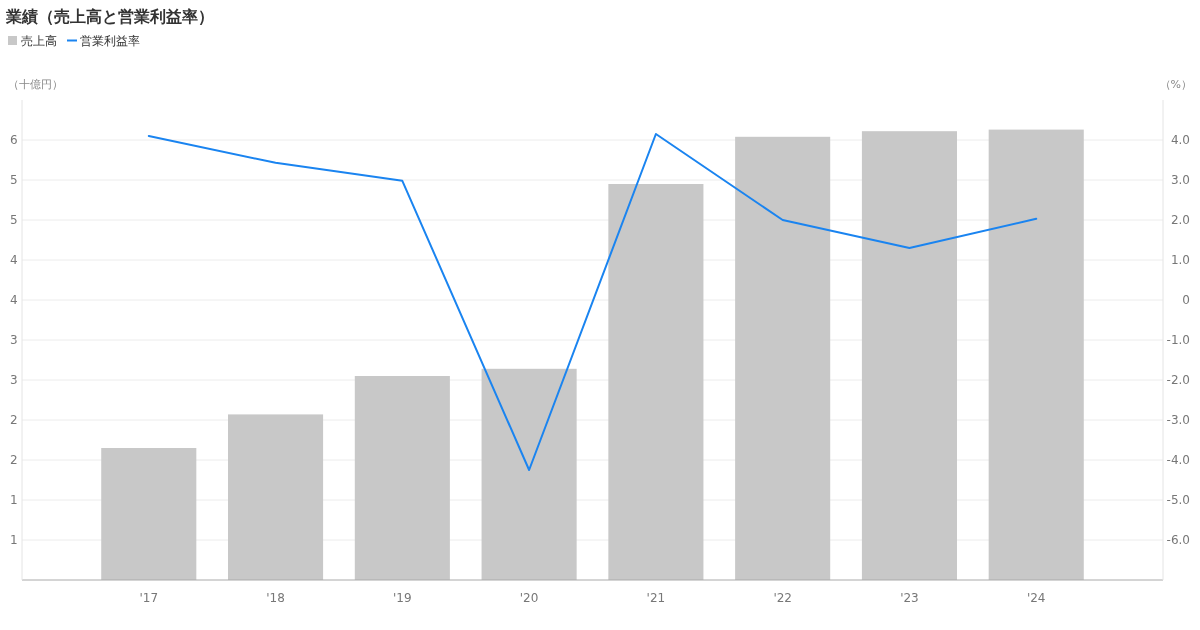 The height and width of the screenshot is (630, 1200). I want to click on y2-tick-label: 1.0, so click(1180, 260).